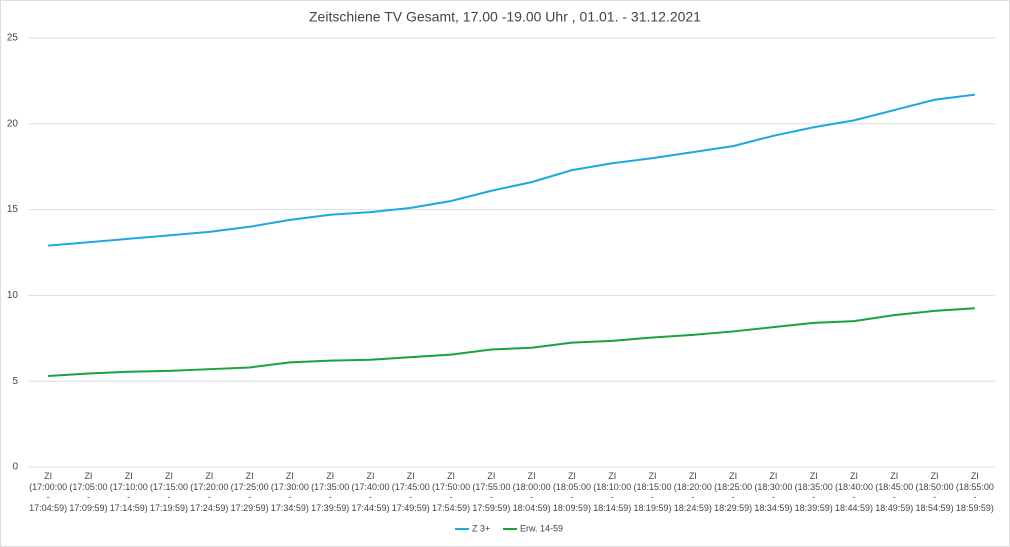 The image size is (1010, 547). Describe the element at coordinates (571, 492) in the screenshot. I see `x-tick-label: ZI (18:05:00 - 18:09:59)` at that location.